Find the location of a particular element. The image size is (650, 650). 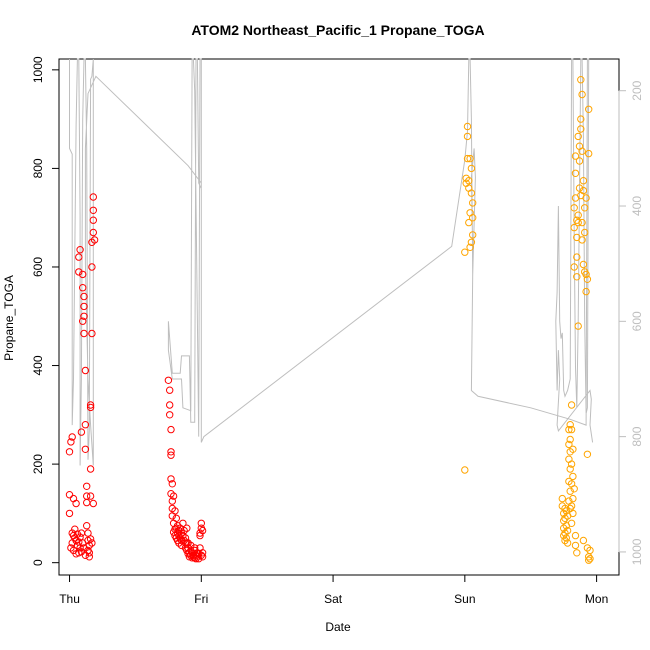

x-tick-label: Mon is located at coordinates (596, 599).